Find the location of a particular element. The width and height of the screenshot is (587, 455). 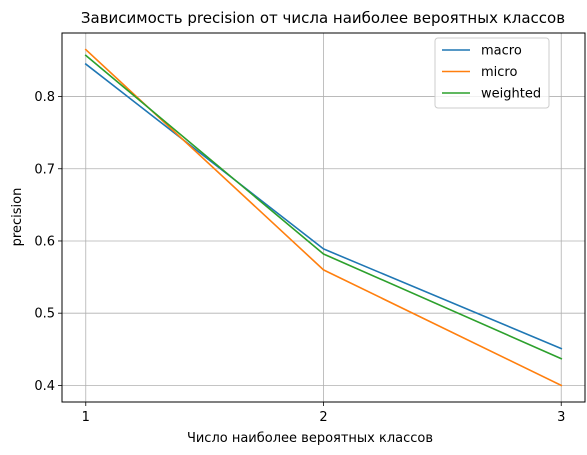

legend: macro micro weighted is located at coordinates (492, 73).